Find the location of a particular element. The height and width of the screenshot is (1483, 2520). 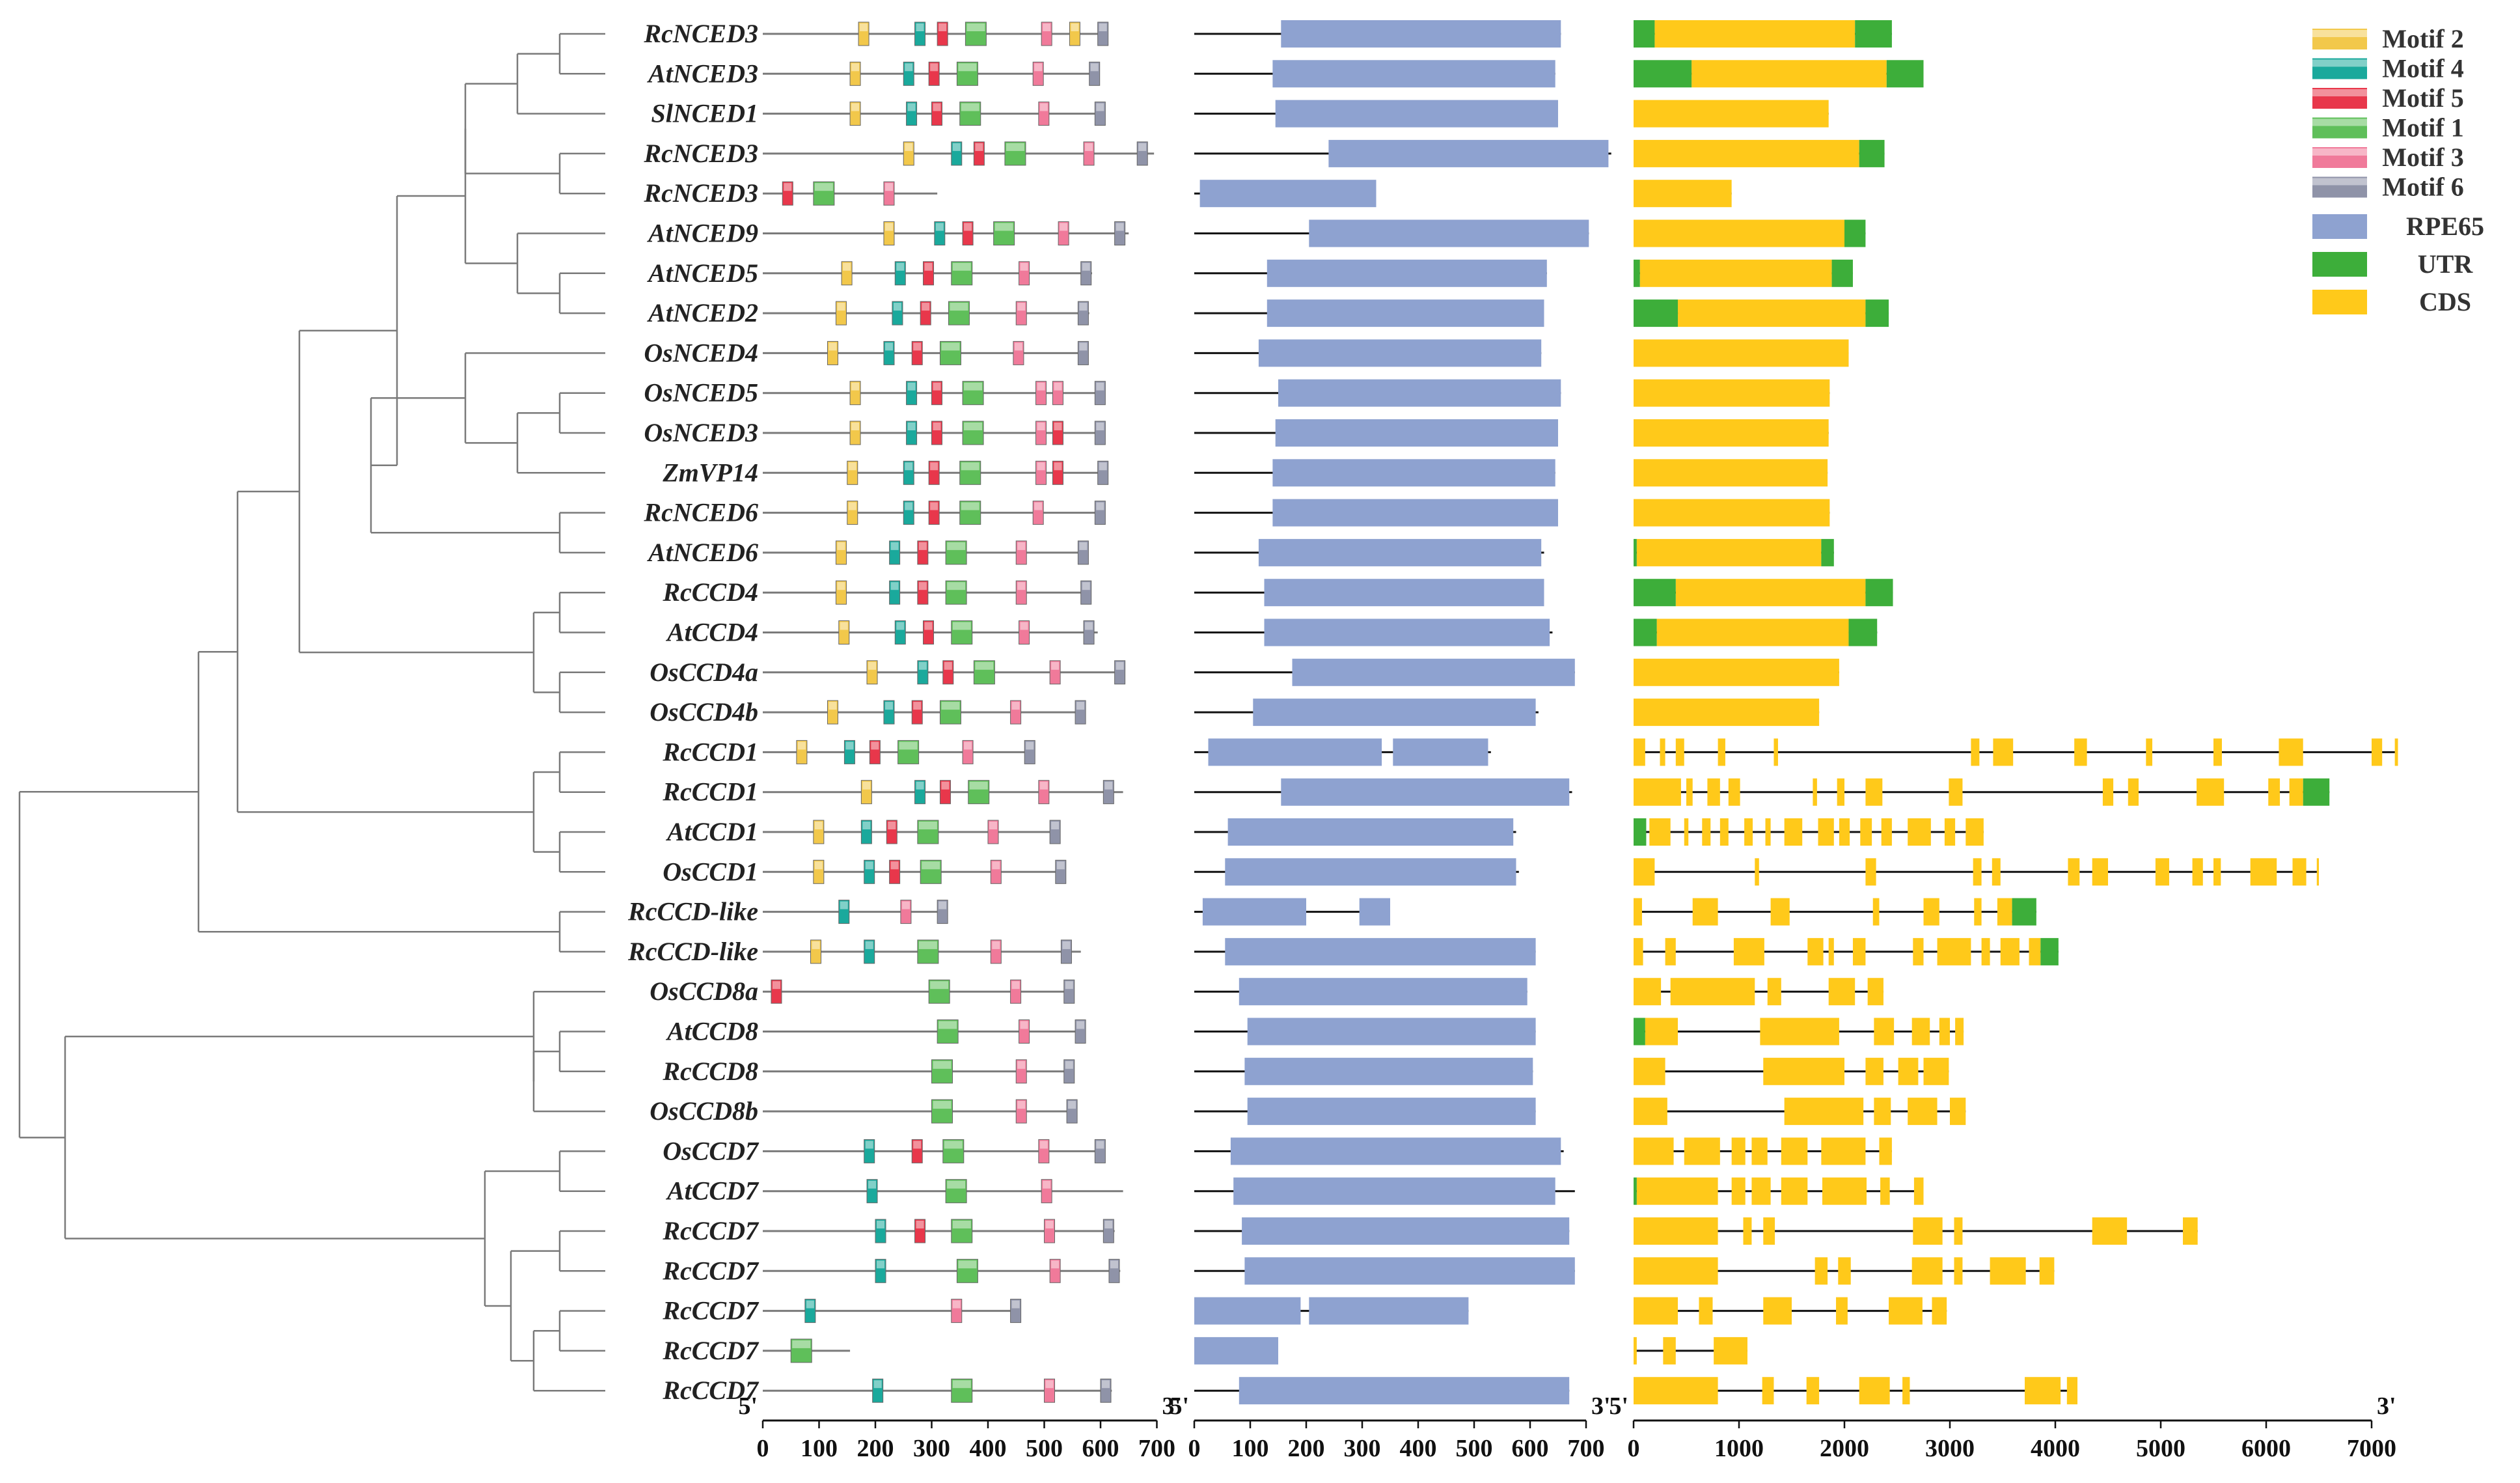

gene-label: RcNCED3 is located at coordinates (700, 153).